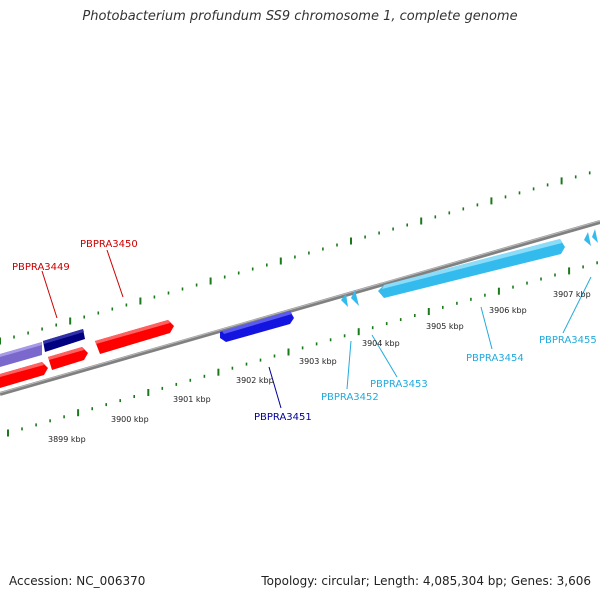 The height and width of the screenshot is (600, 600). Describe the element at coordinates (486, 328) in the screenshot. I see `leader-line-PBPRA3454` at that location.